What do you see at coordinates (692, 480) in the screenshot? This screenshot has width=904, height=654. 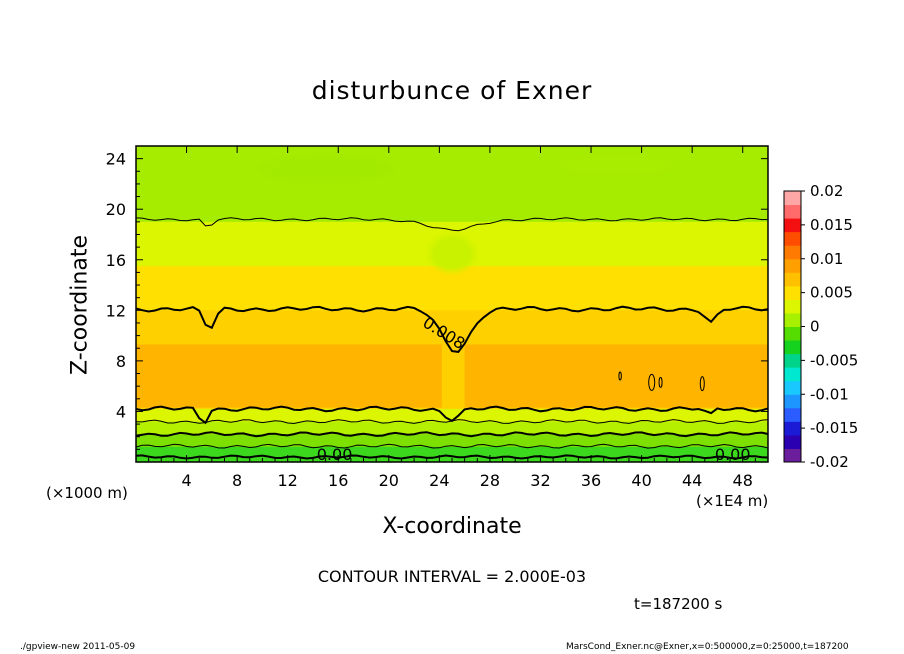 I see `x-tick-label: 44` at bounding box center [692, 480].